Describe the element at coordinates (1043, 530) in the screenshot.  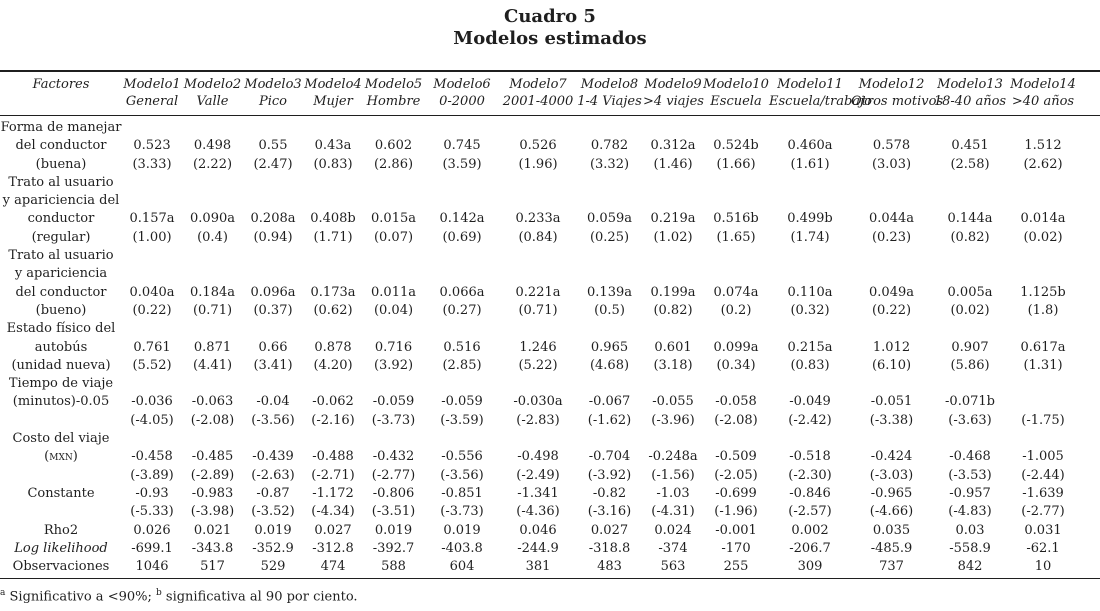
I see `value-cell: 0.031` at that location.